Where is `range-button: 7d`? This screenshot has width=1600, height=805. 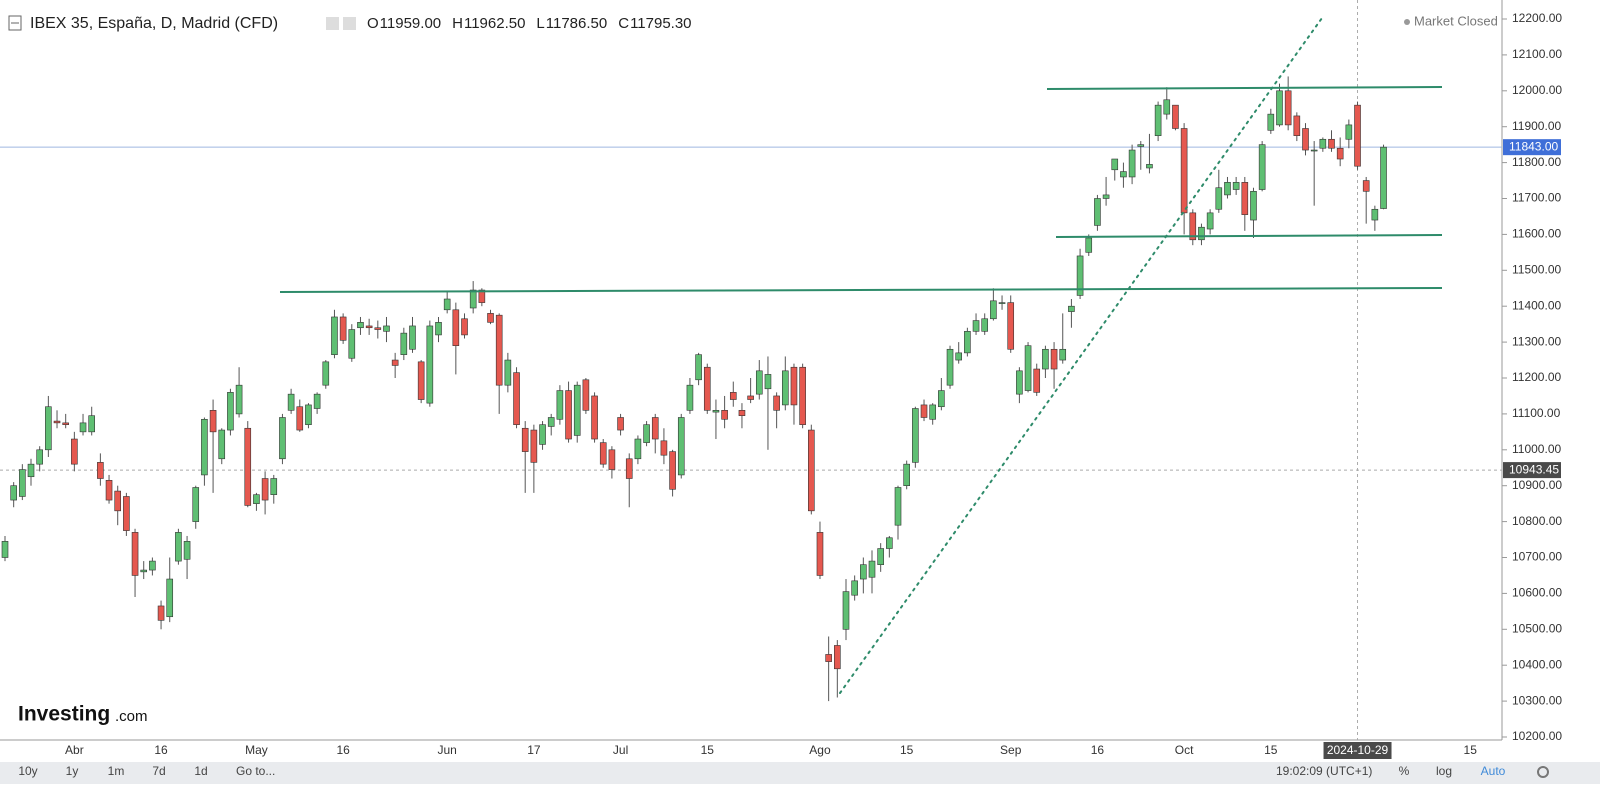
range-button: 7d is located at coordinates (158, 771).